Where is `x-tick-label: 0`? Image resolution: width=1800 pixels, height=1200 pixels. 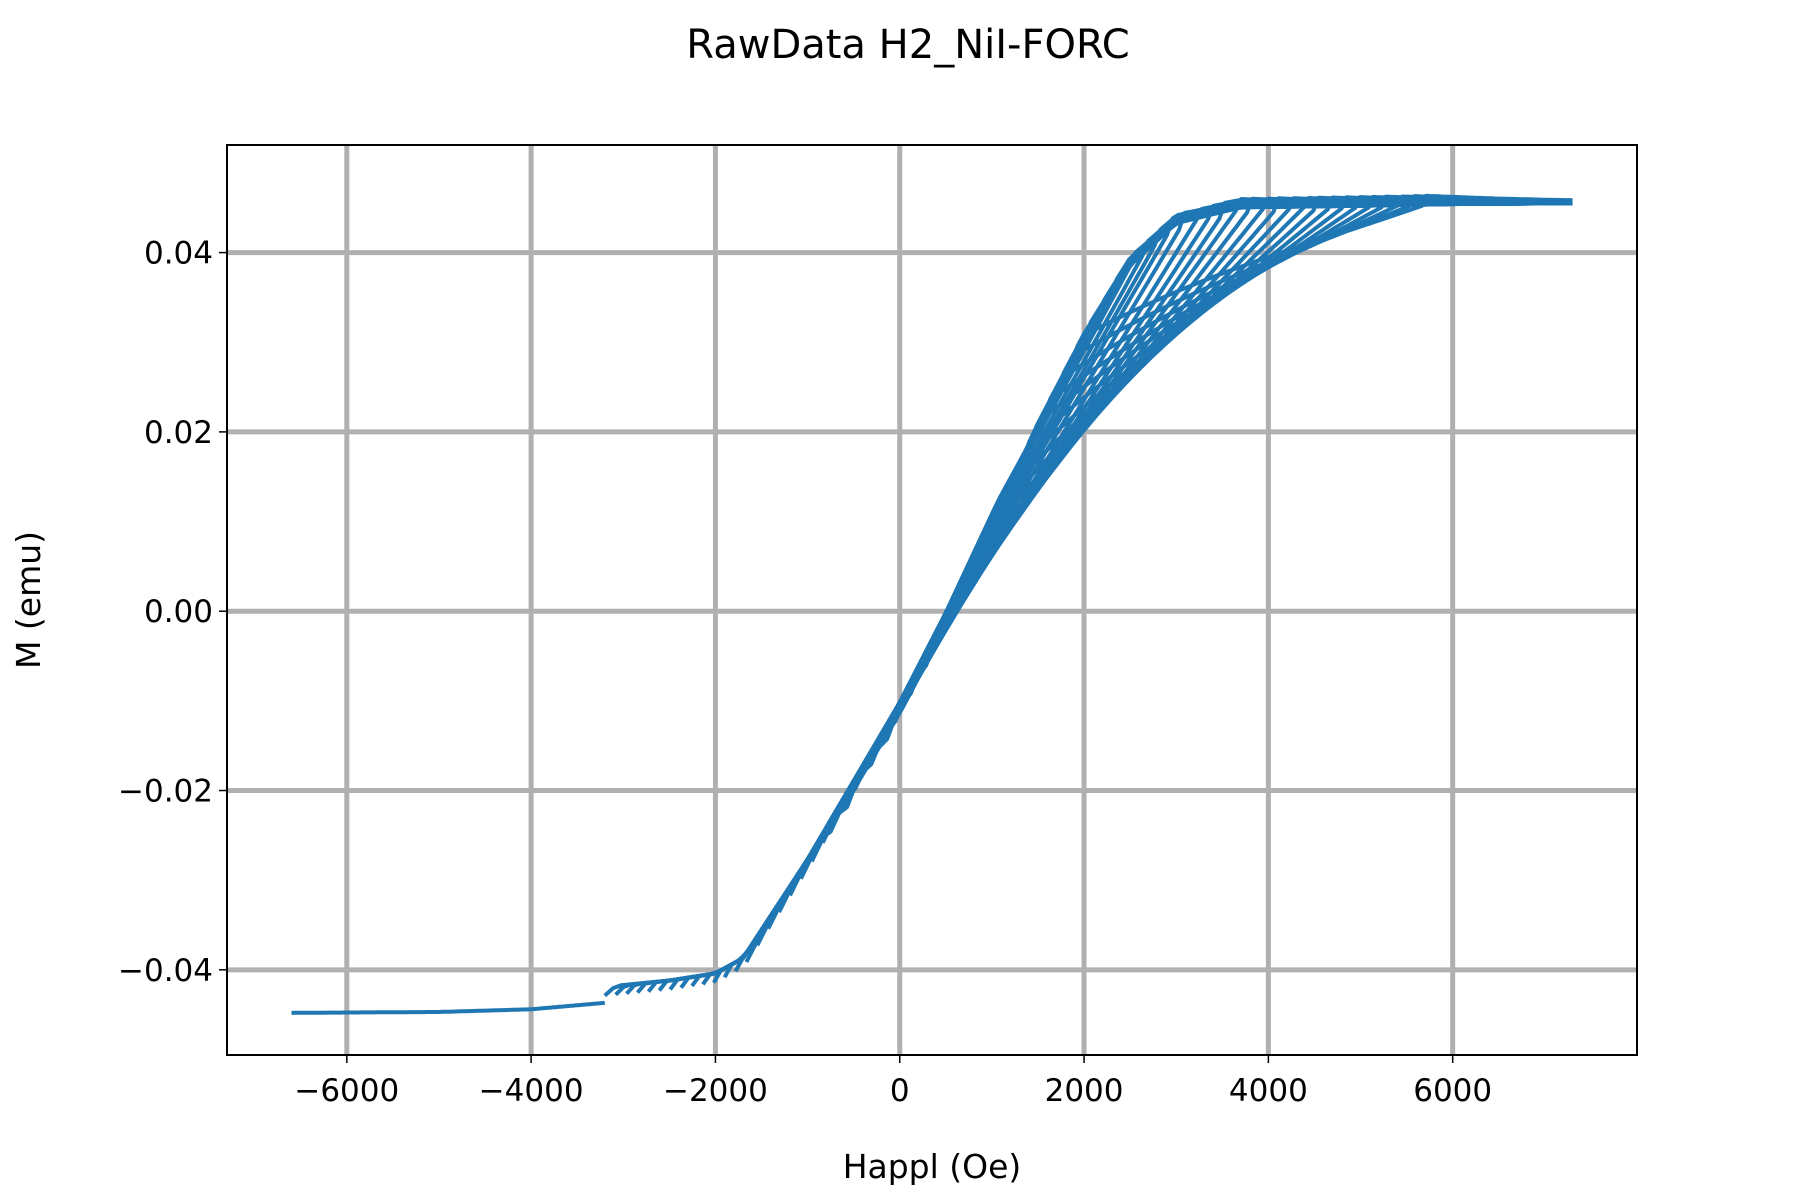 x-tick-label: 0 is located at coordinates (900, 1091).